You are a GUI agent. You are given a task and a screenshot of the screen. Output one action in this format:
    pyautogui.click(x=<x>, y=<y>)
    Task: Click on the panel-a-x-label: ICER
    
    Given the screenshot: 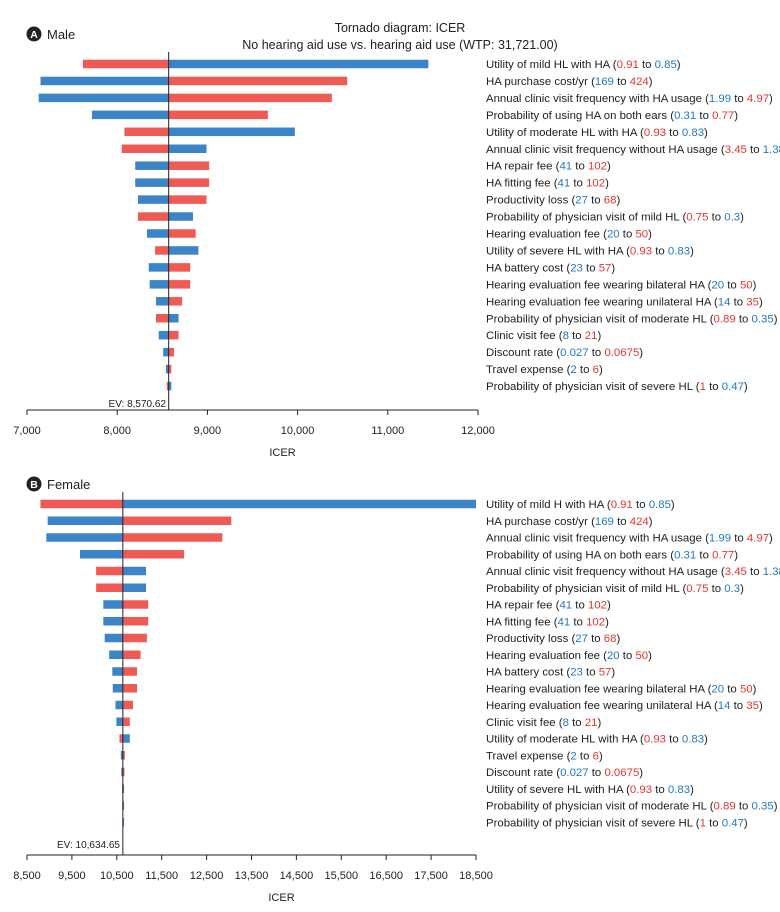 What is the action you would take?
    pyautogui.click(x=282, y=453)
    